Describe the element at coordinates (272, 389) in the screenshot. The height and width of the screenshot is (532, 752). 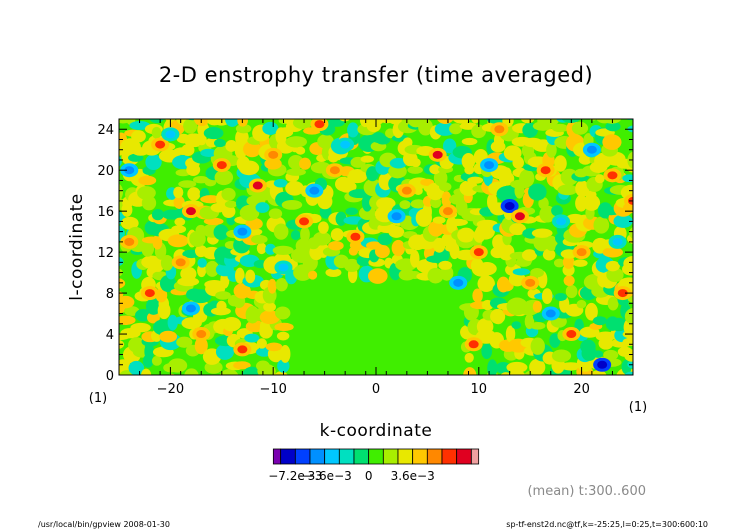
I see `x-tick-label: −10` at that location.